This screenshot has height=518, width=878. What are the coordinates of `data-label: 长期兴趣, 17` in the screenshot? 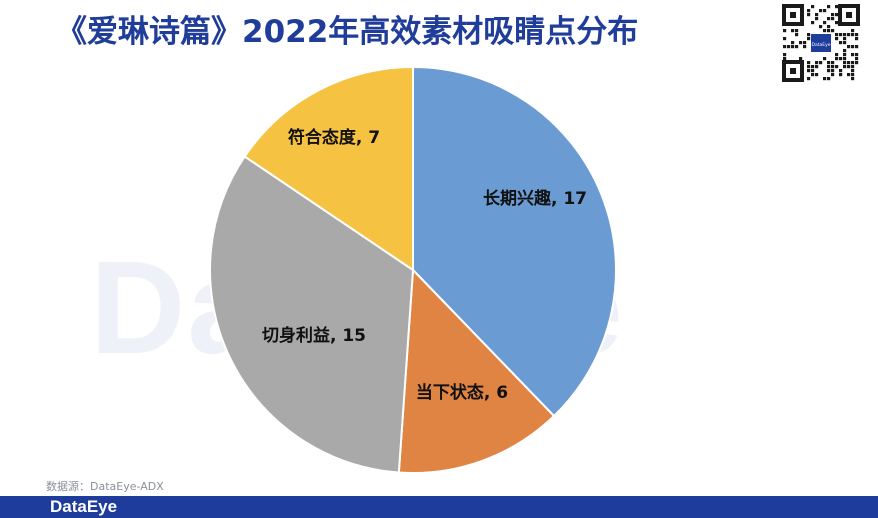 It's located at (535, 198).